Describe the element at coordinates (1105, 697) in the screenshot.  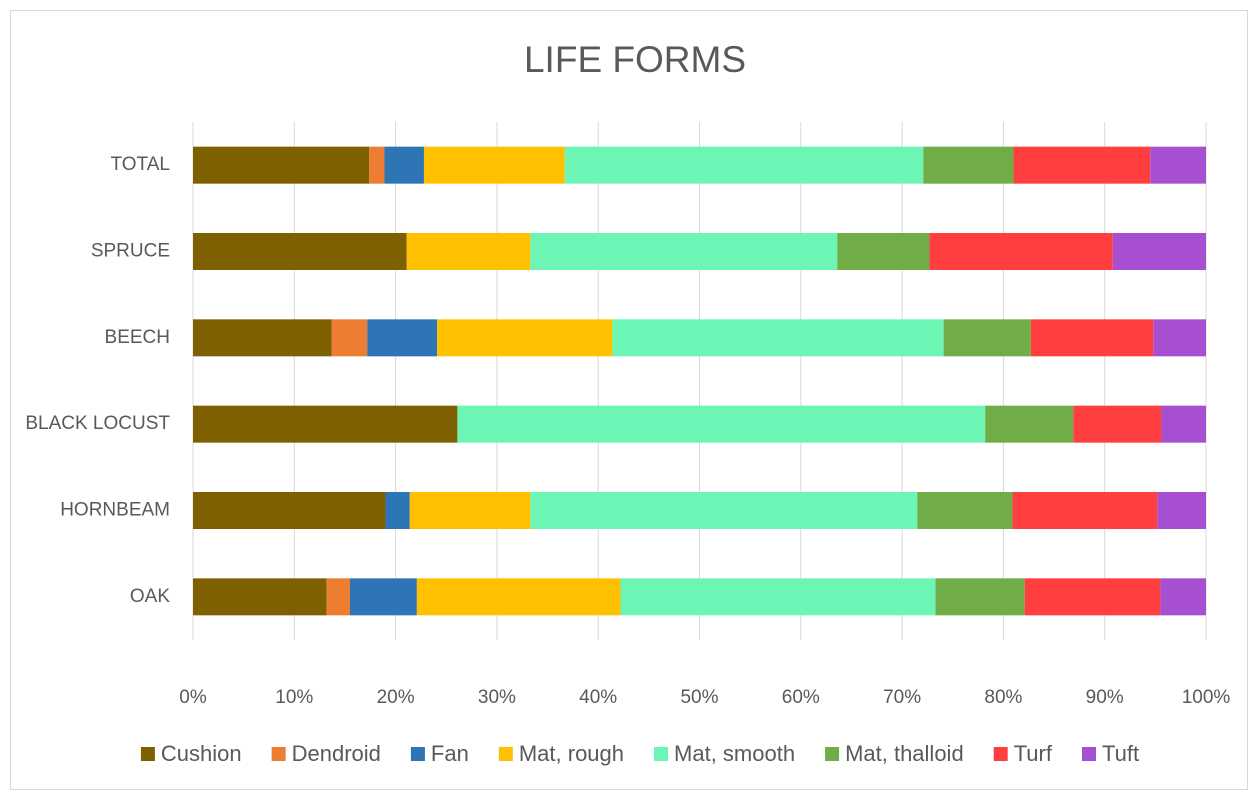
I see `x-tick-label: 90%` at that location.